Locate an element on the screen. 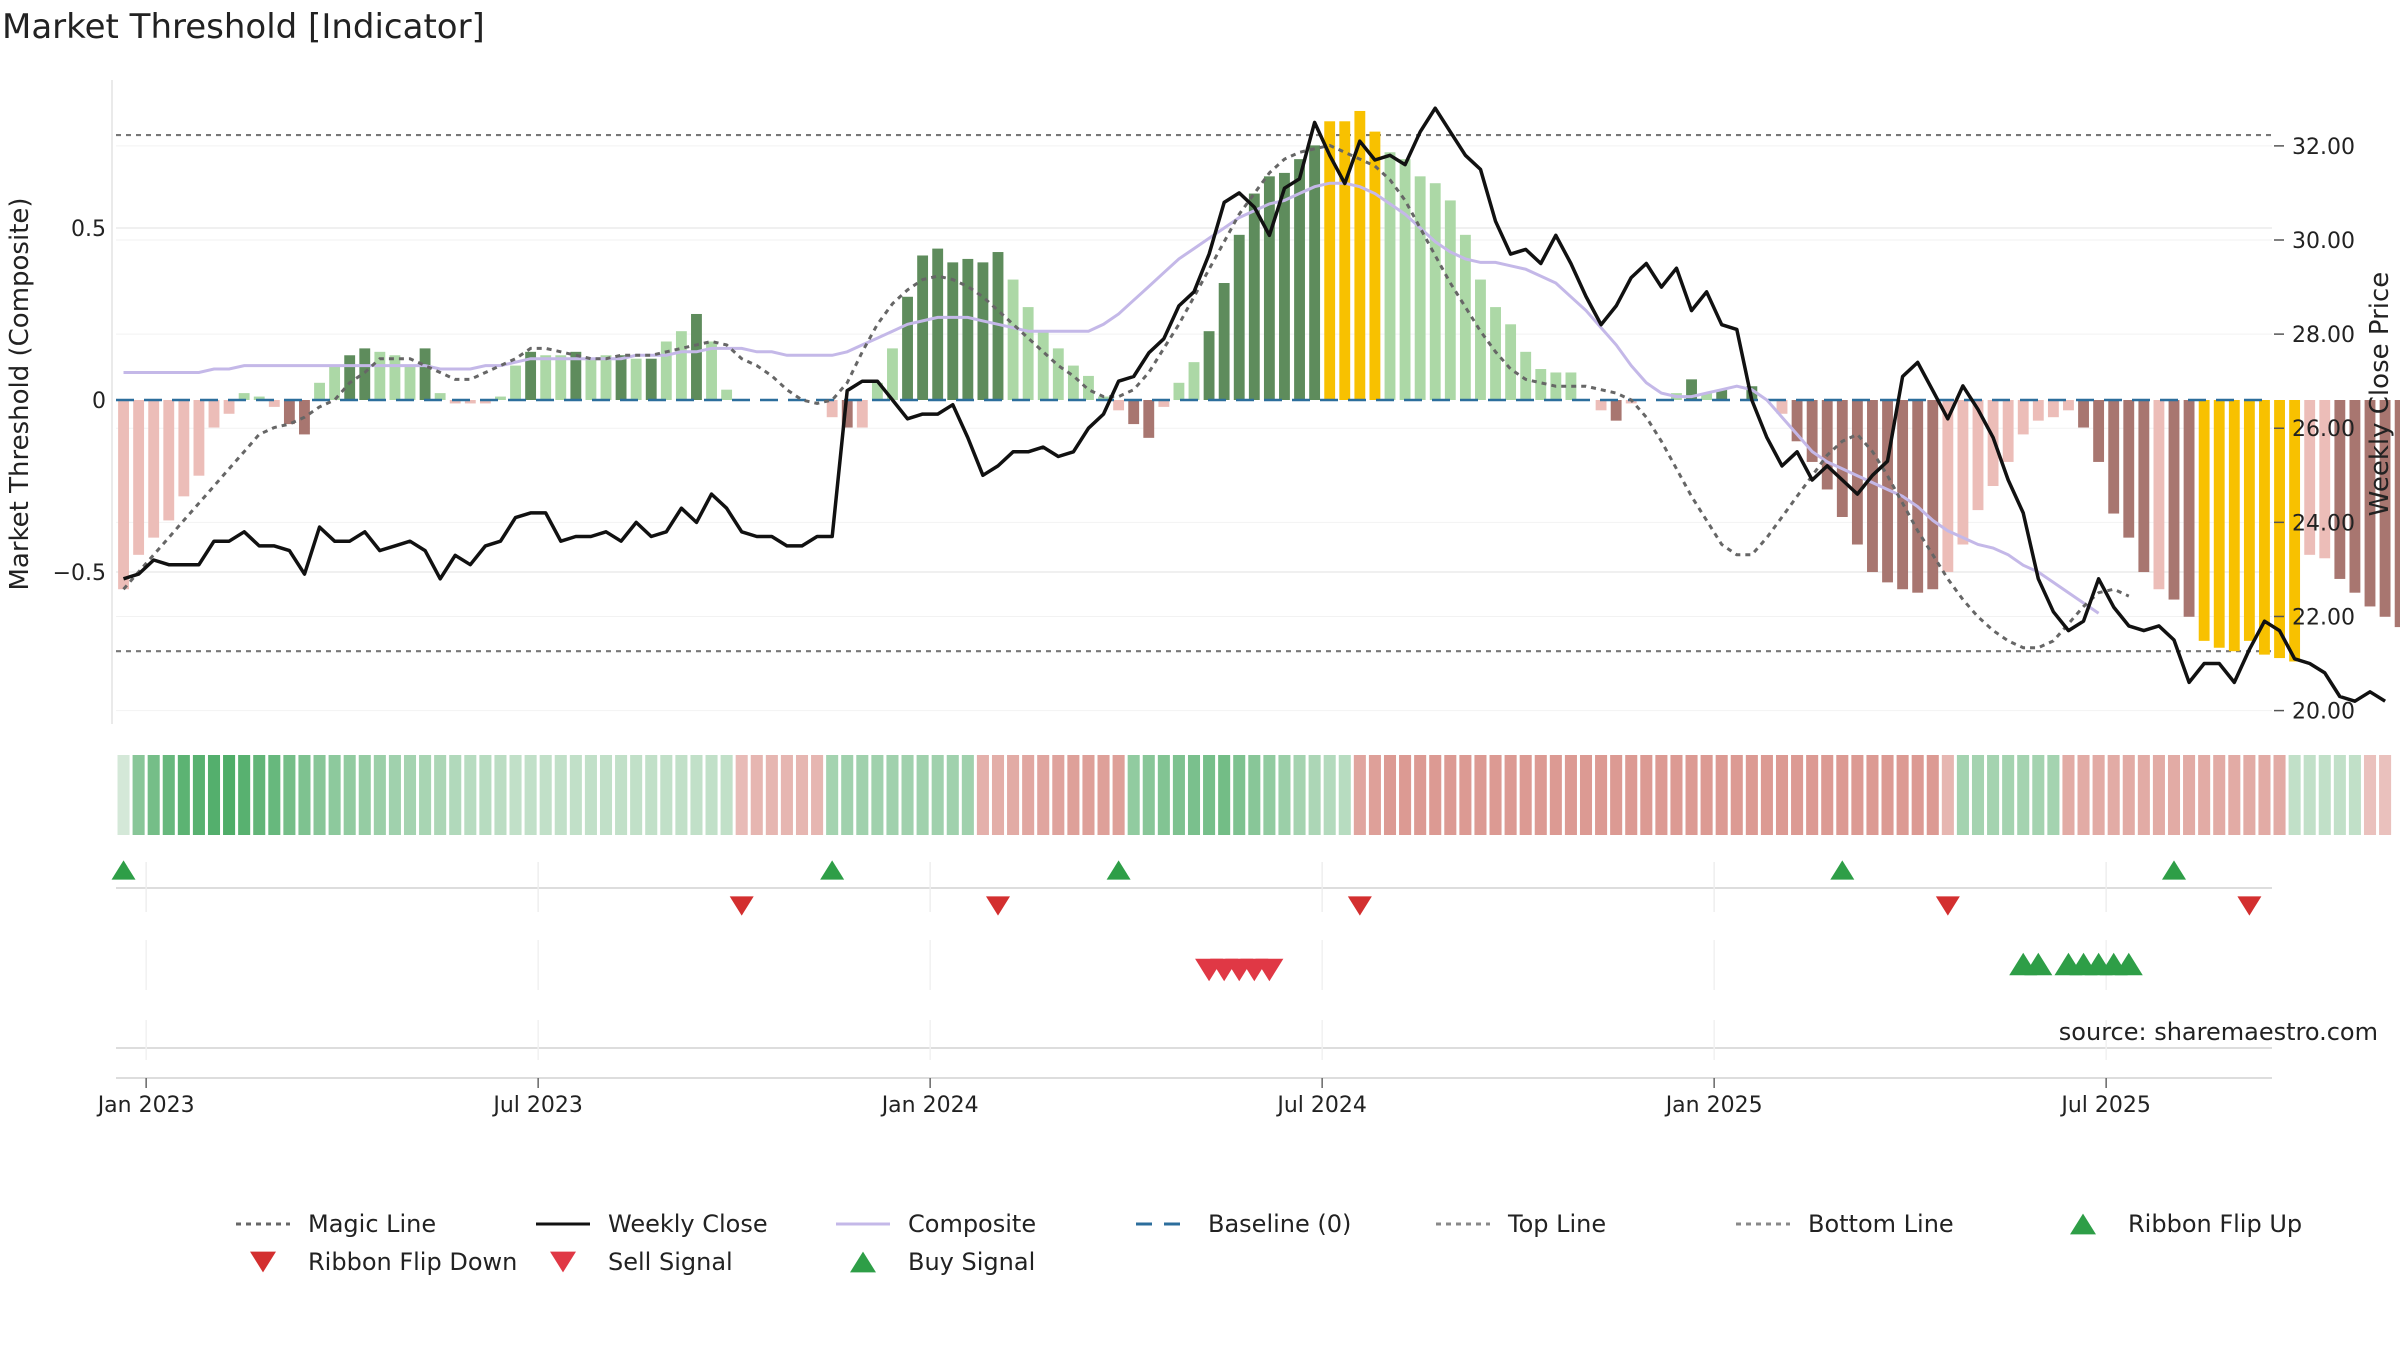  legend-item: Weekly Close is located at coordinates (652, 1224).